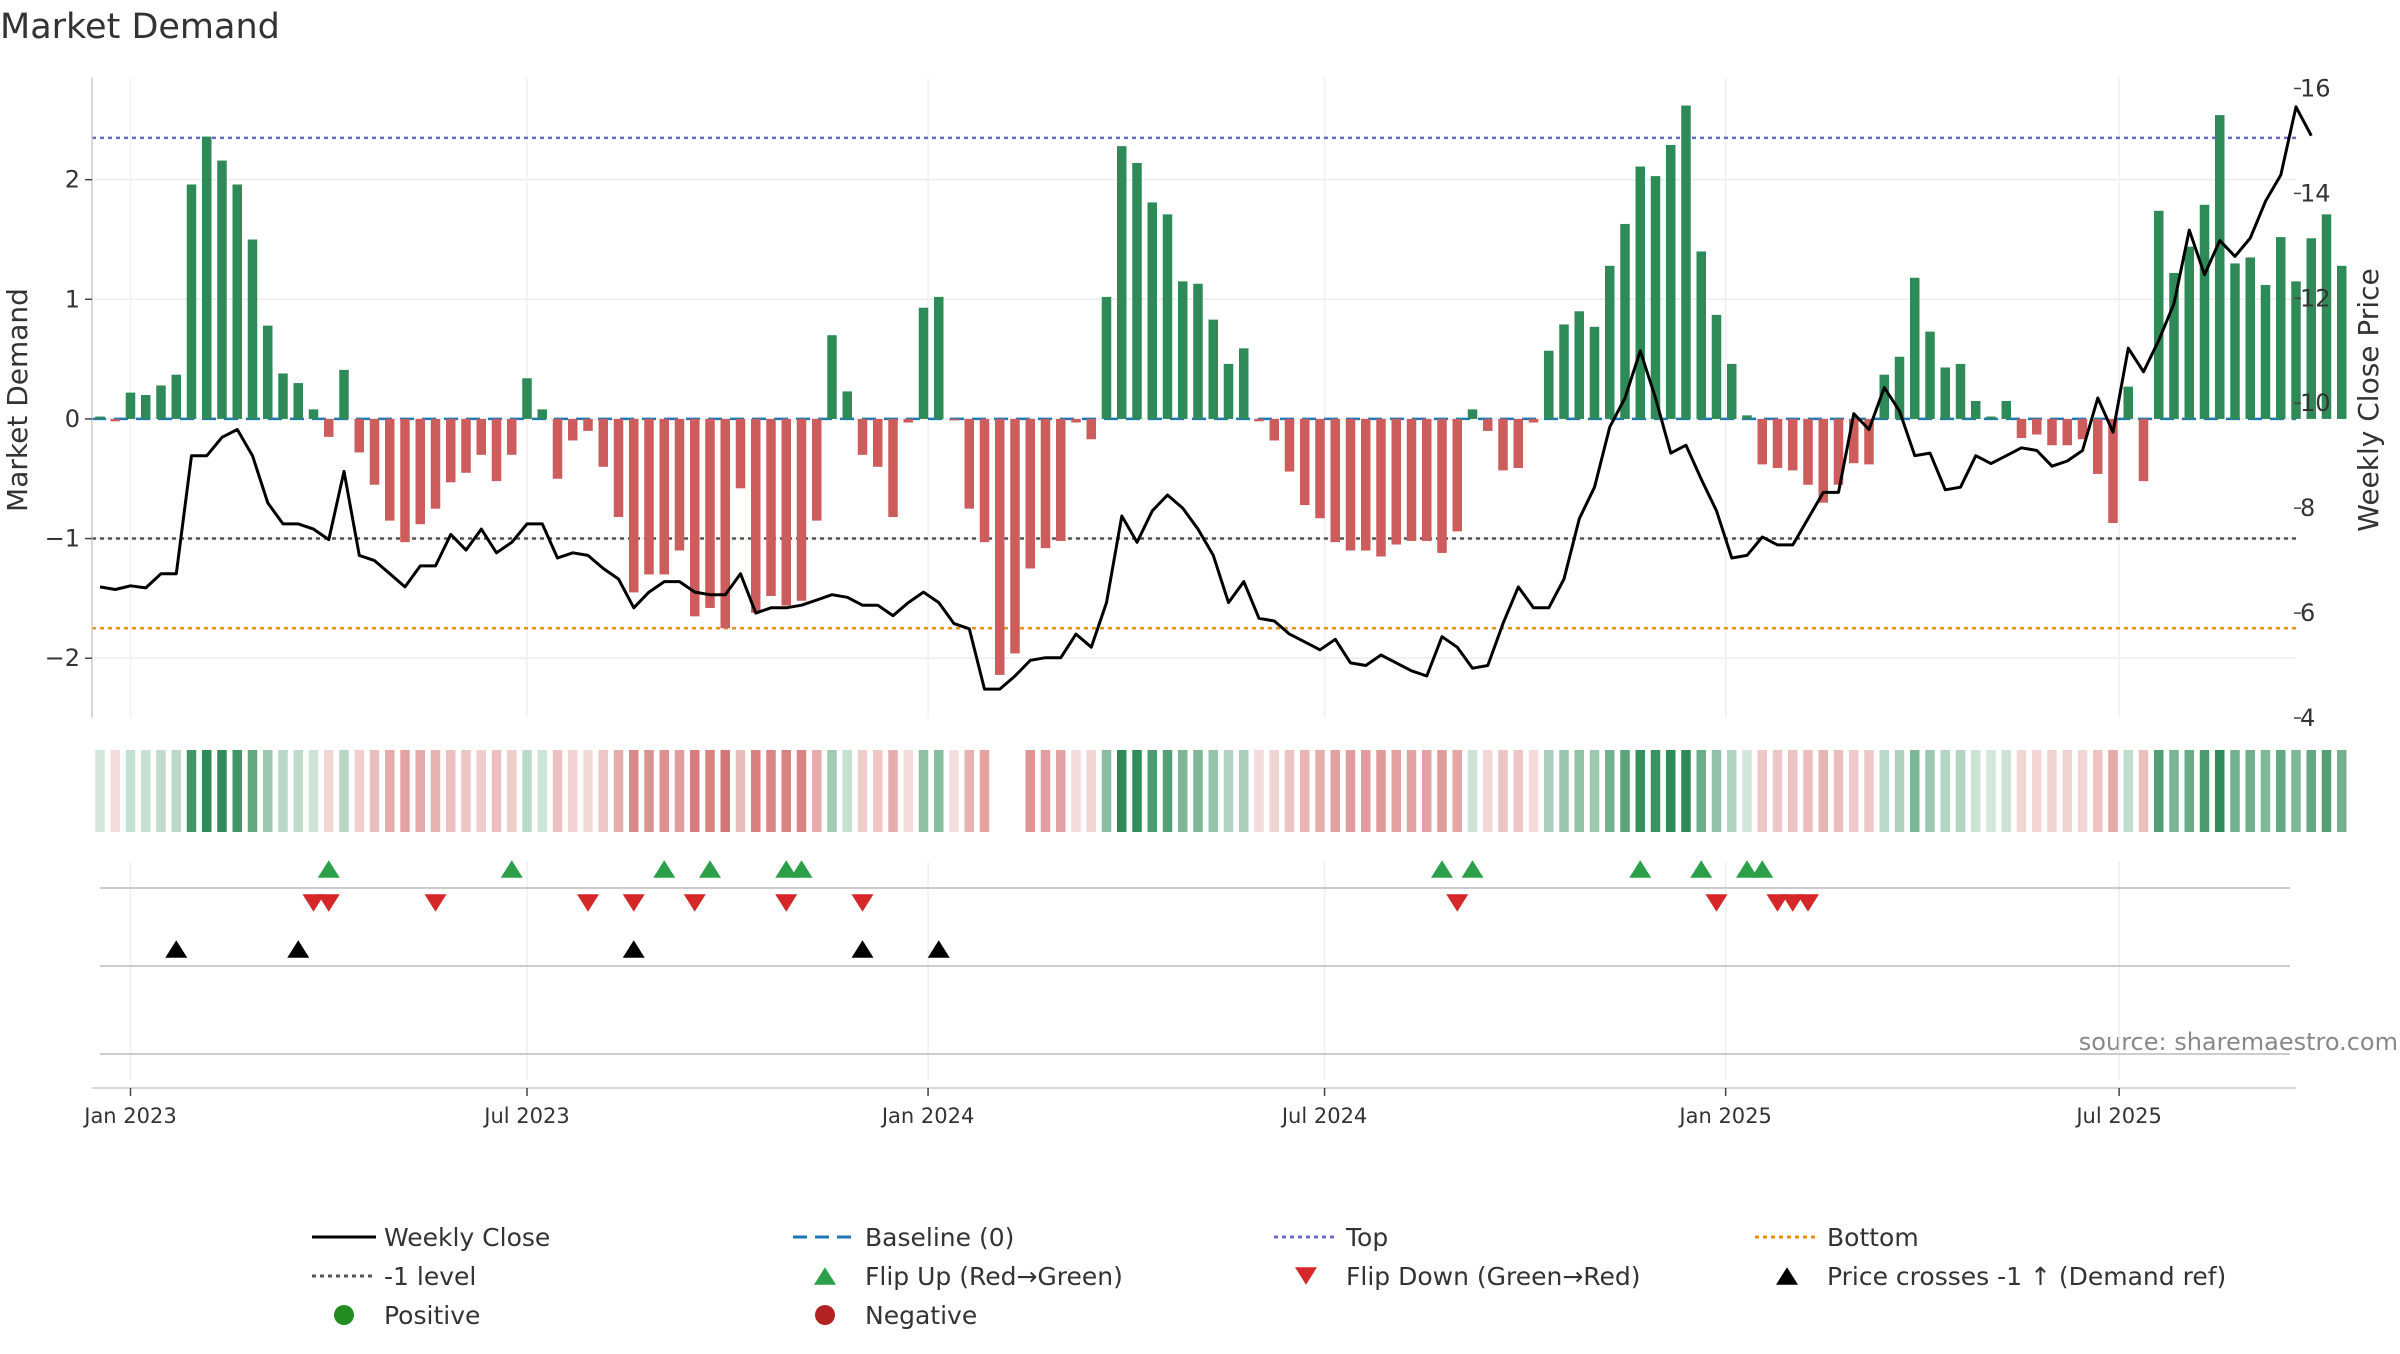 The width and height of the screenshot is (2400, 1354). What do you see at coordinates (862, 903) in the screenshot?
I see `flip-down-marker` at bounding box center [862, 903].